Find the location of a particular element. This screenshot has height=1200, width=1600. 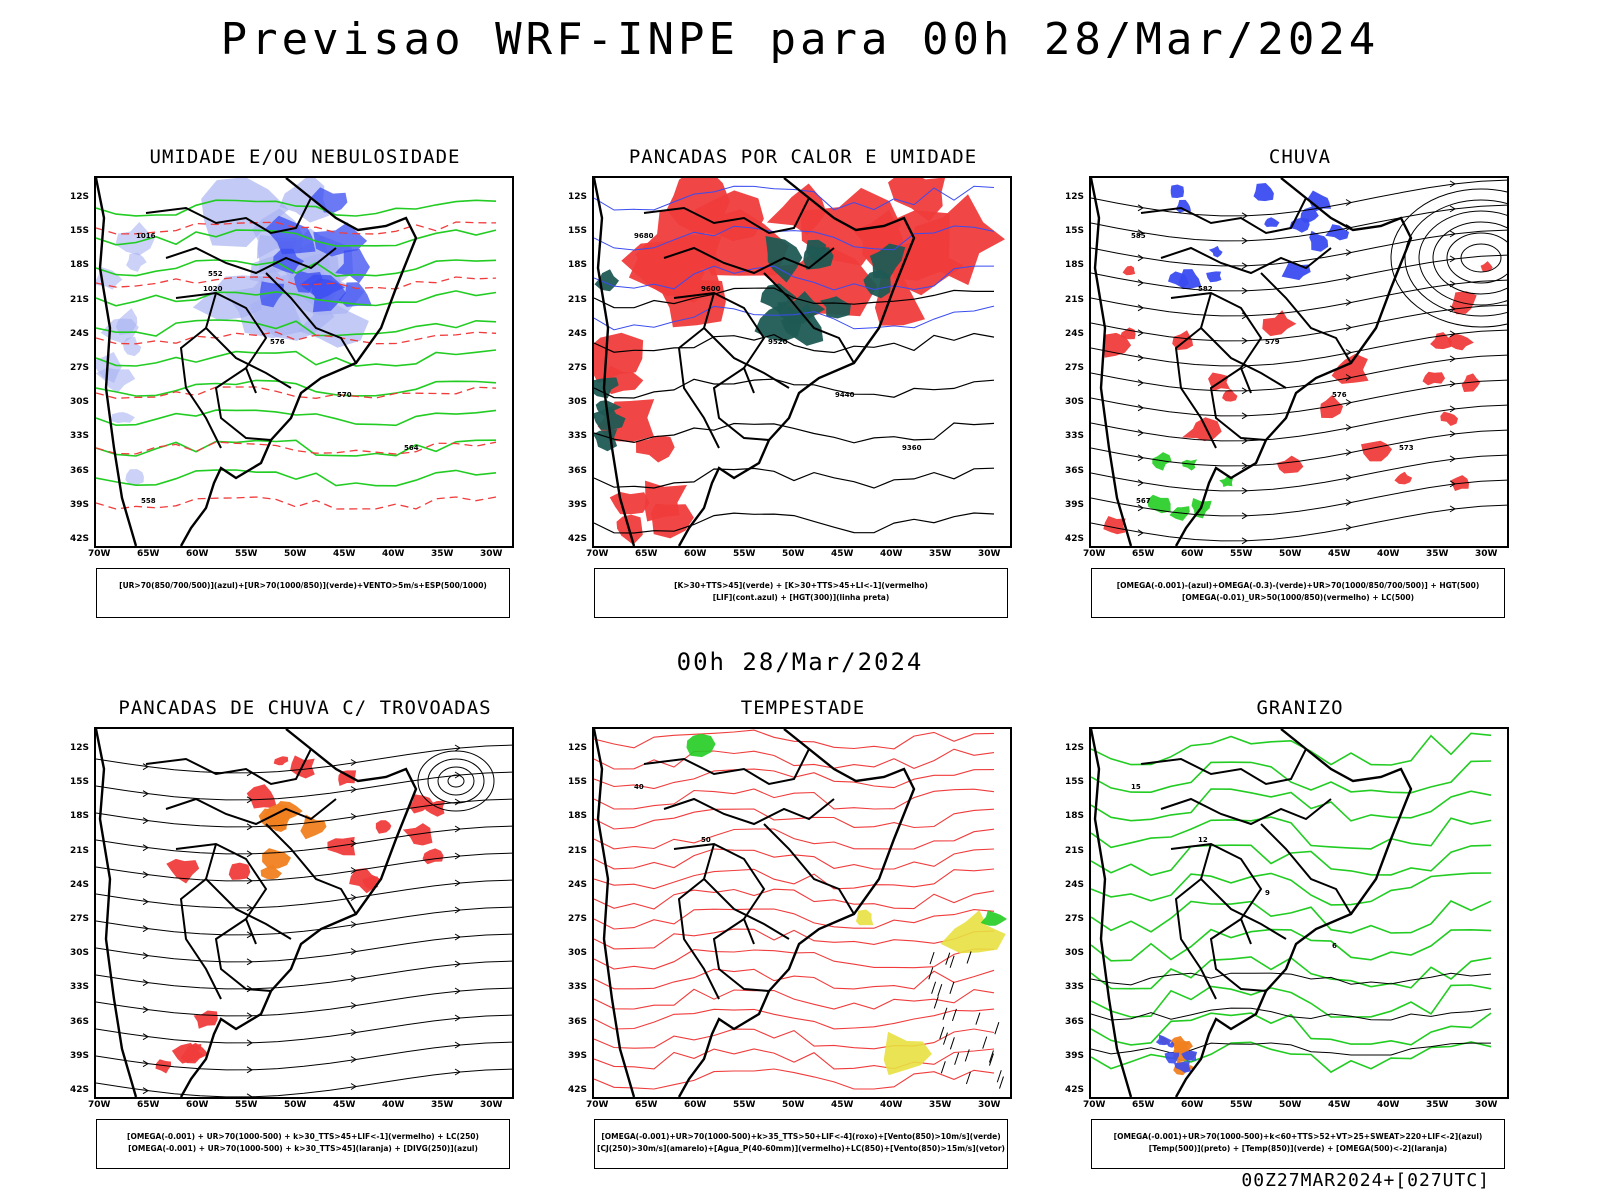

contour-label: 9440 is located at coordinates (845, 395).